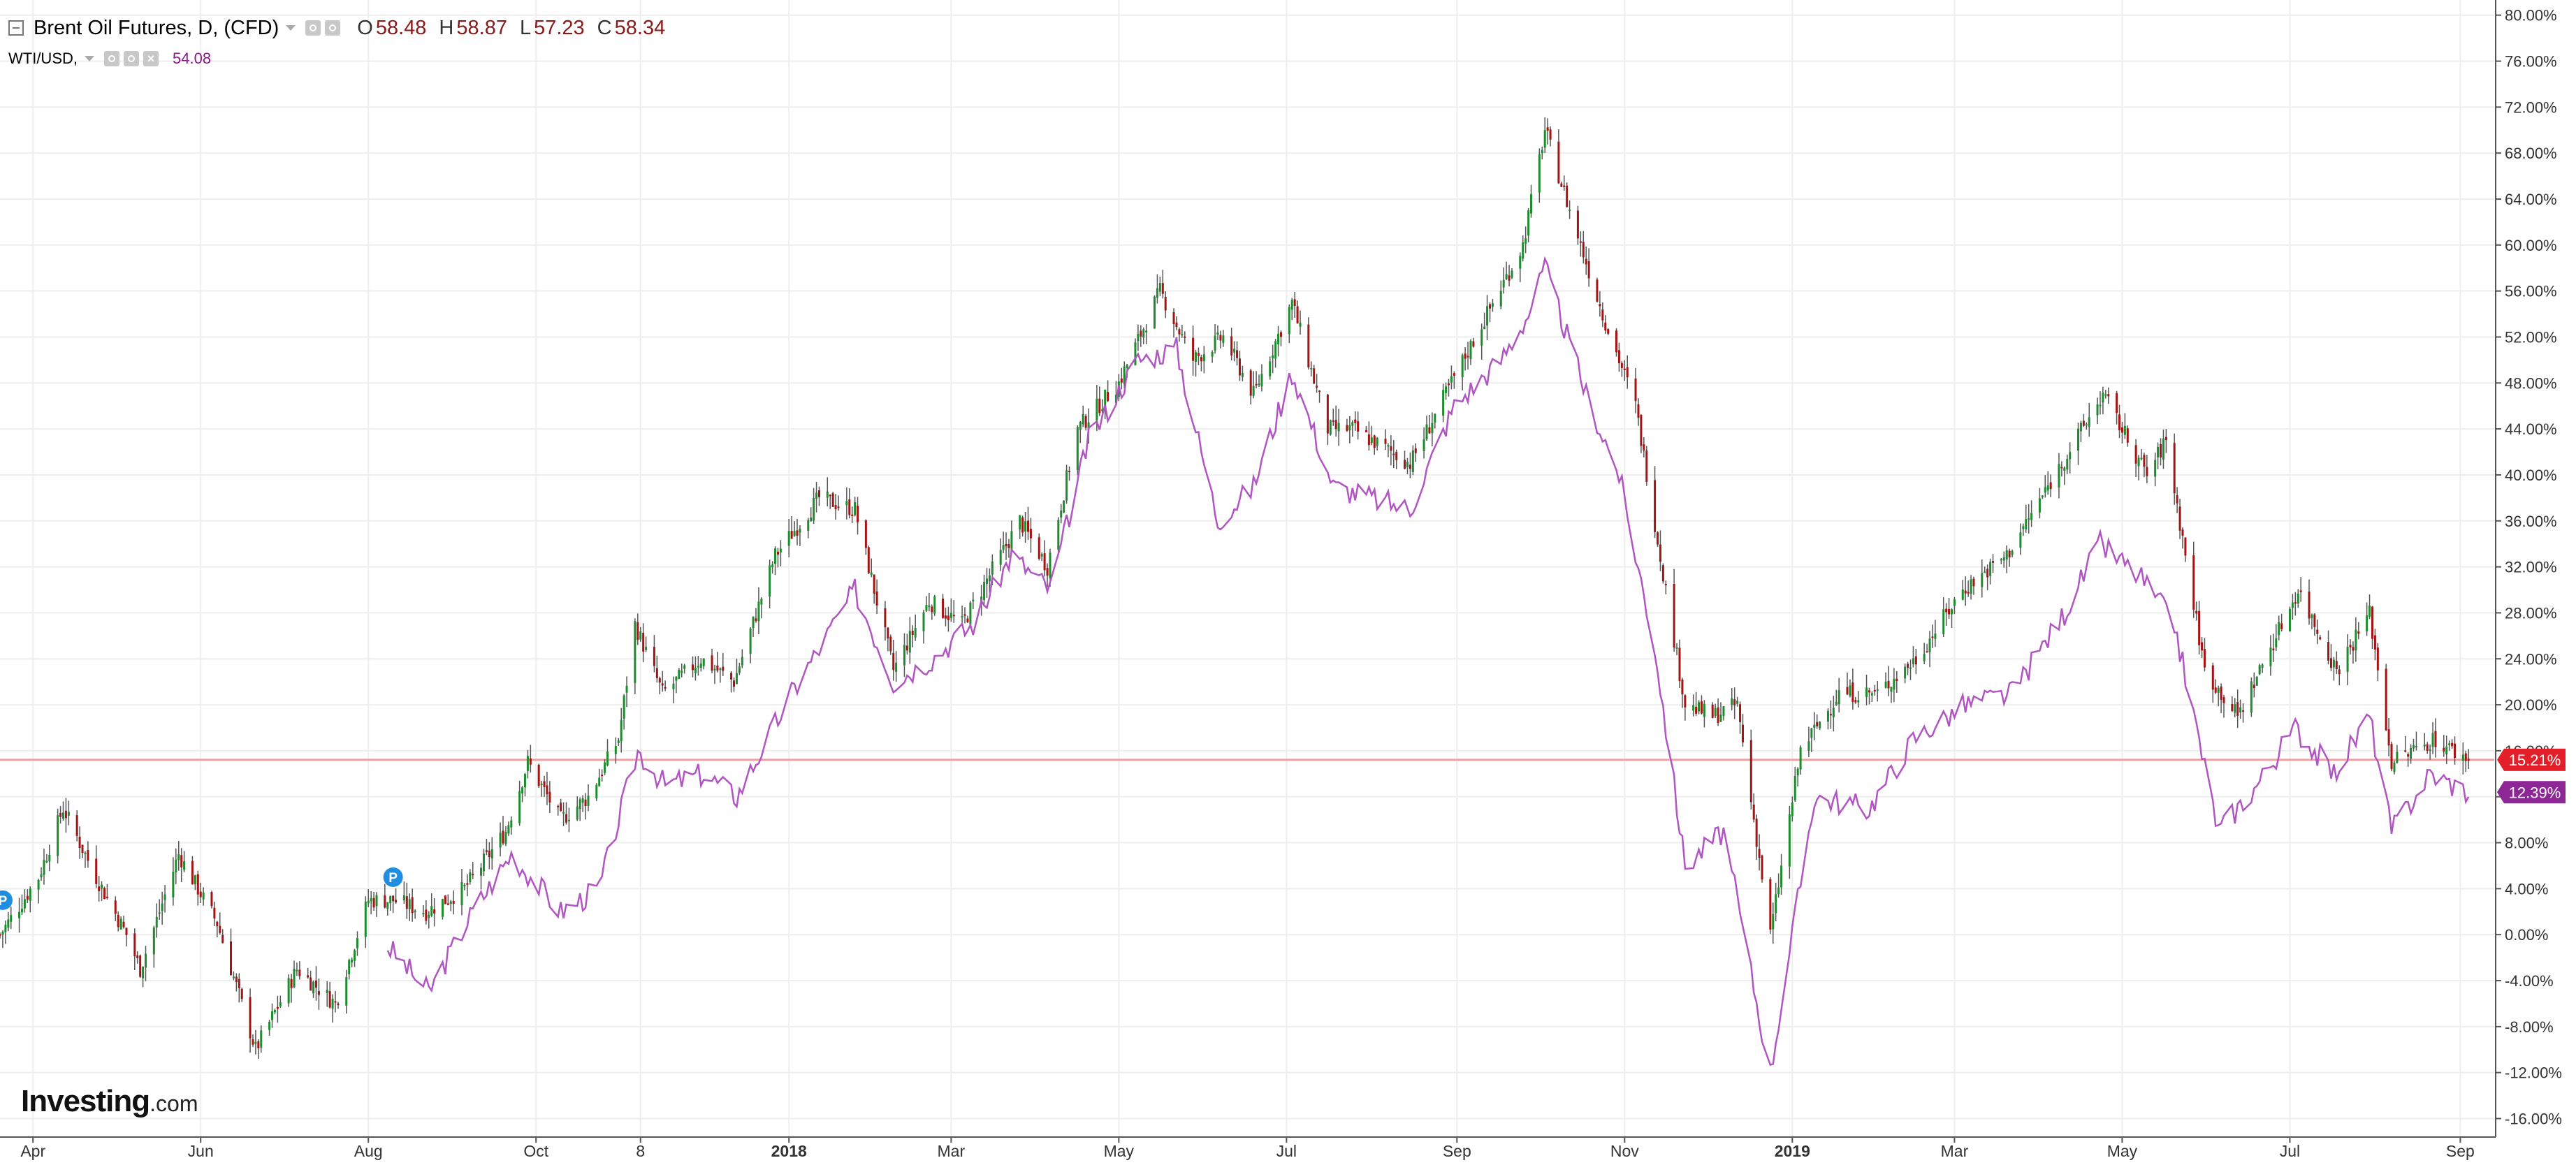 The height and width of the screenshot is (1165, 2576). What do you see at coordinates (952, 1151) in the screenshot?
I see `x-tick-label: Mar` at bounding box center [952, 1151].